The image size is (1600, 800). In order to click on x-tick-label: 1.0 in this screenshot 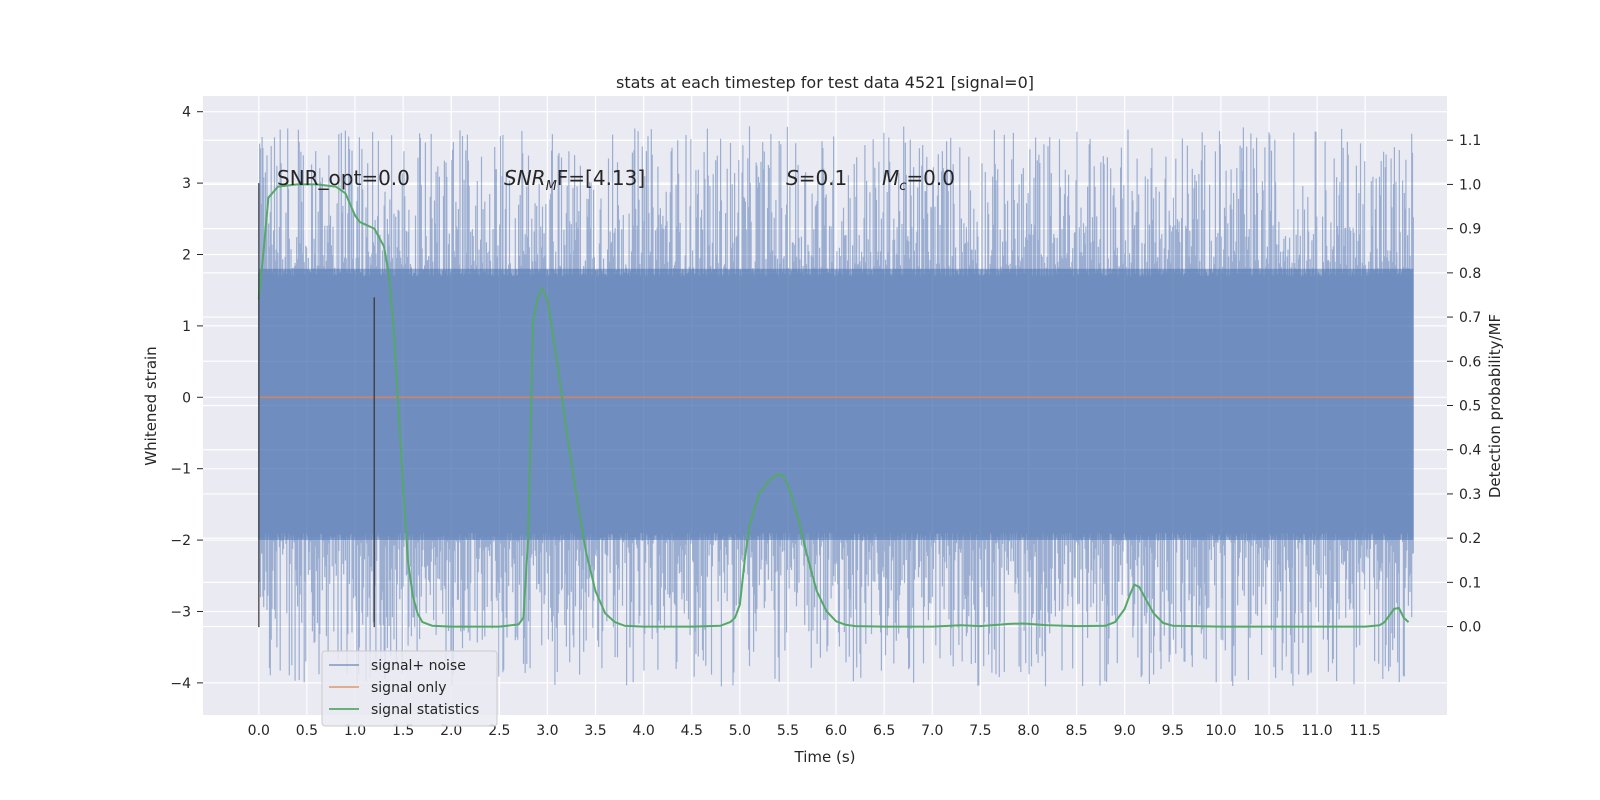, I will do `click(355, 731)`.